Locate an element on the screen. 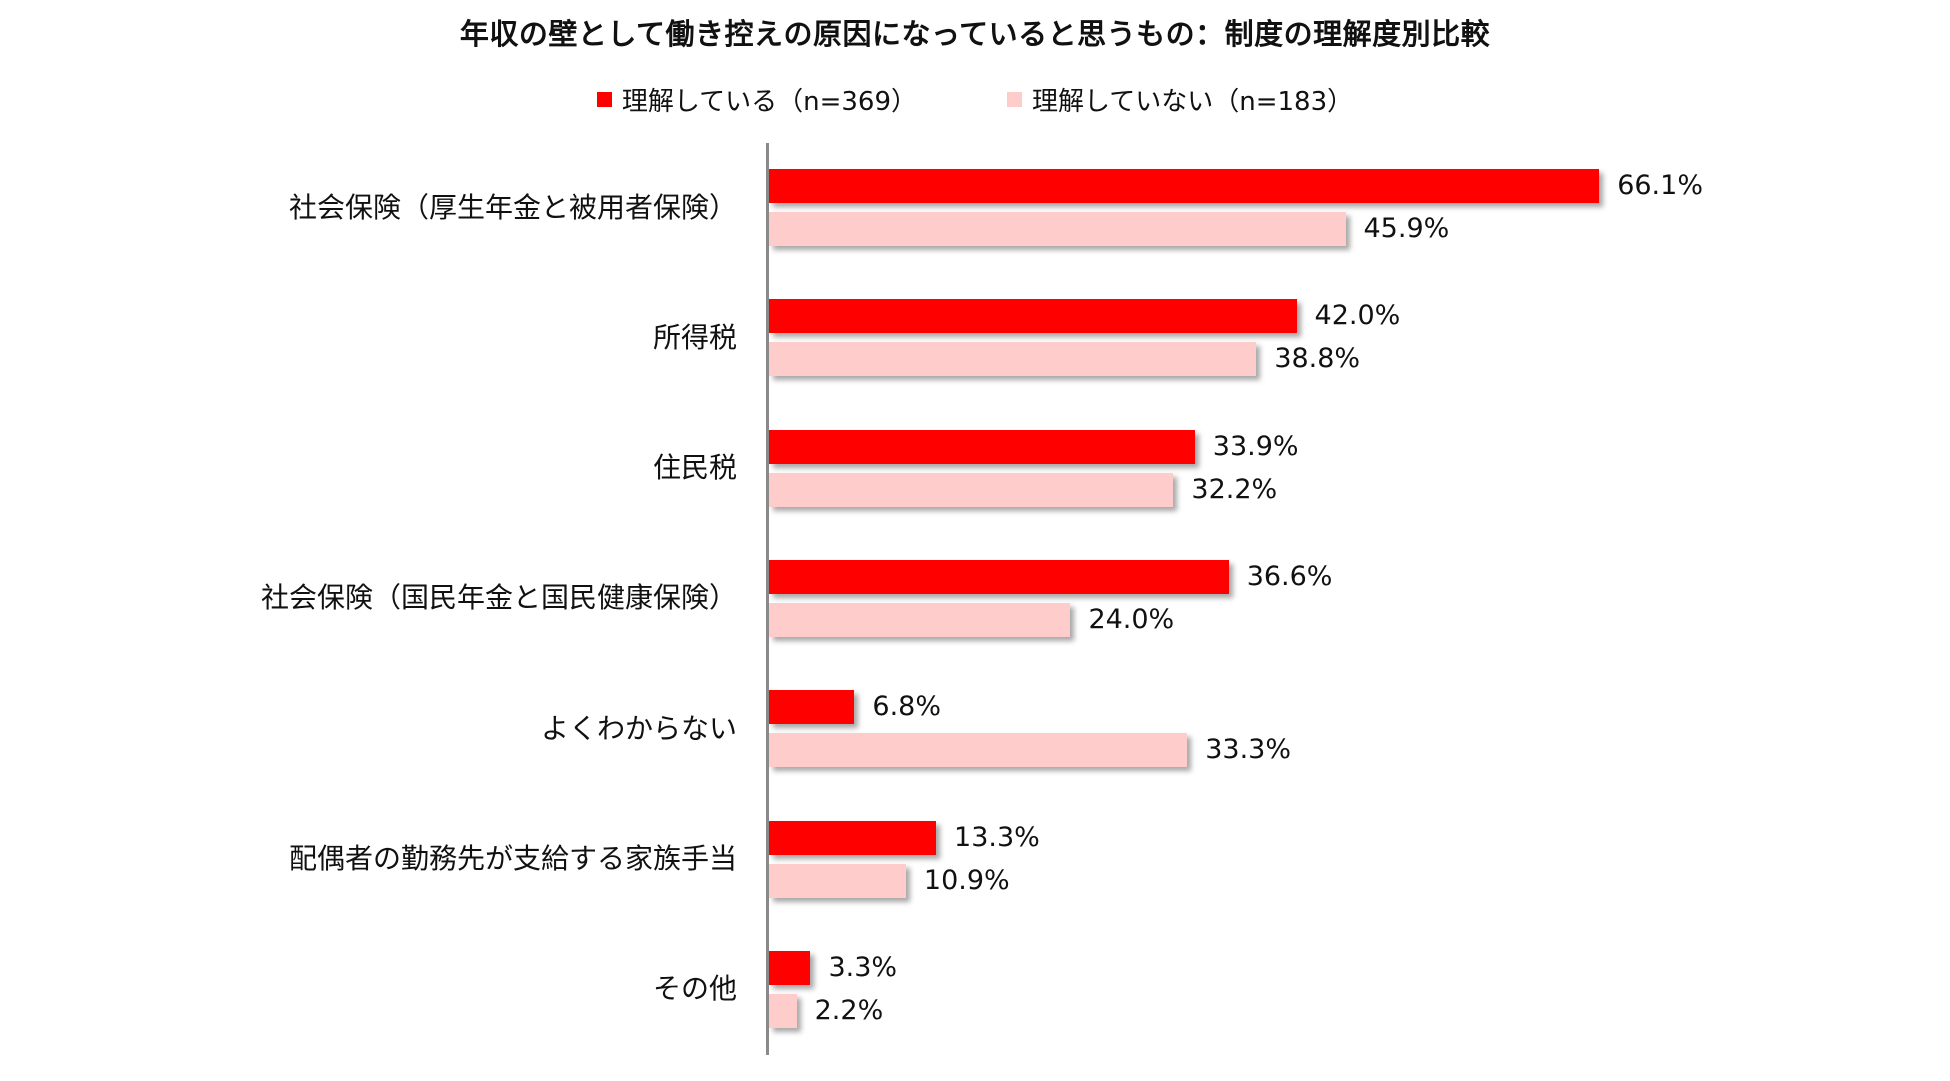 This screenshot has width=1950, height=1081. legend-item-not-understand: 理解していない（n=183） is located at coordinates (1180, 99).